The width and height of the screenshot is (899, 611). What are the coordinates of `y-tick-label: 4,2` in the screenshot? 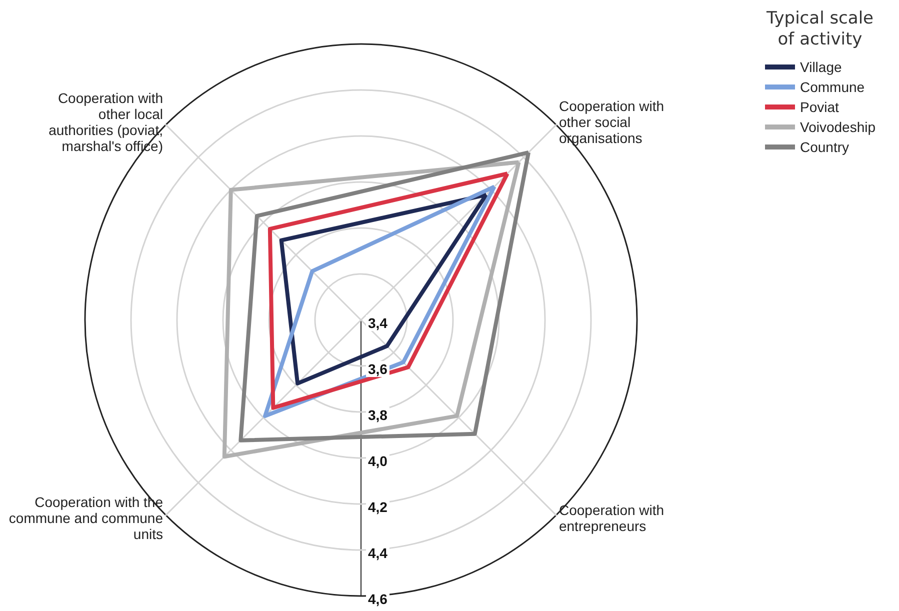 It's located at (378, 507).